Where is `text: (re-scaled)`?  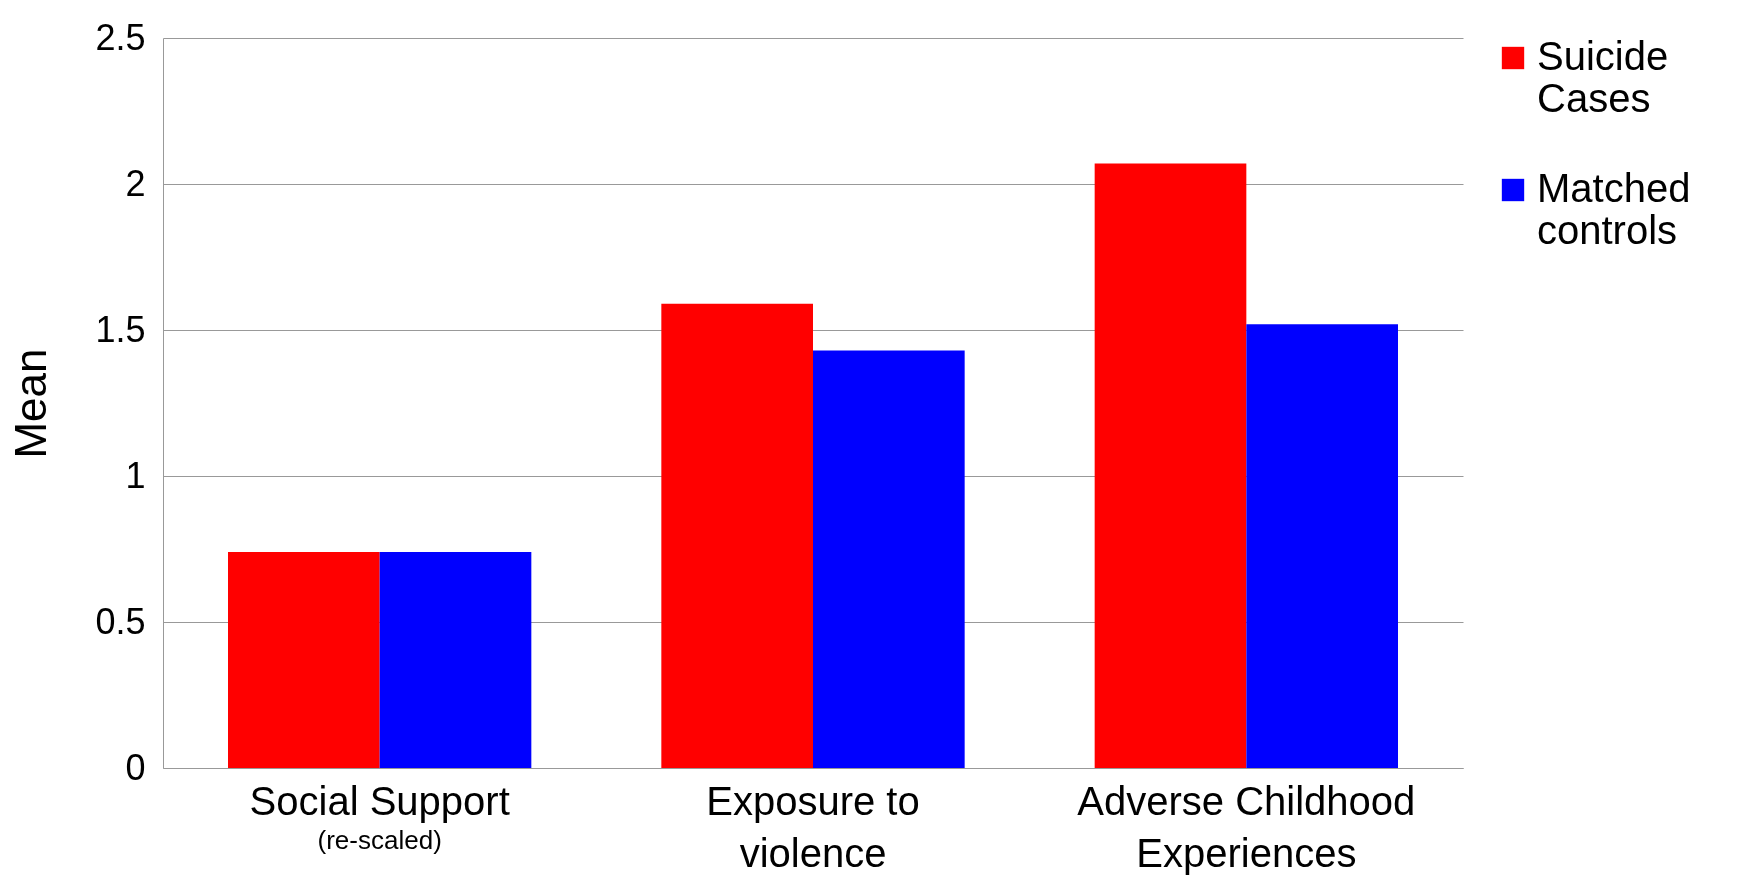 text: (re-scaled) is located at coordinates (379, 840).